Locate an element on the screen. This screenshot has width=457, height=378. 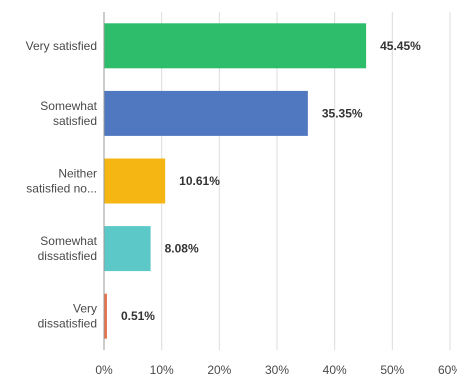
x-tick-label: 10% is located at coordinates (162, 370).